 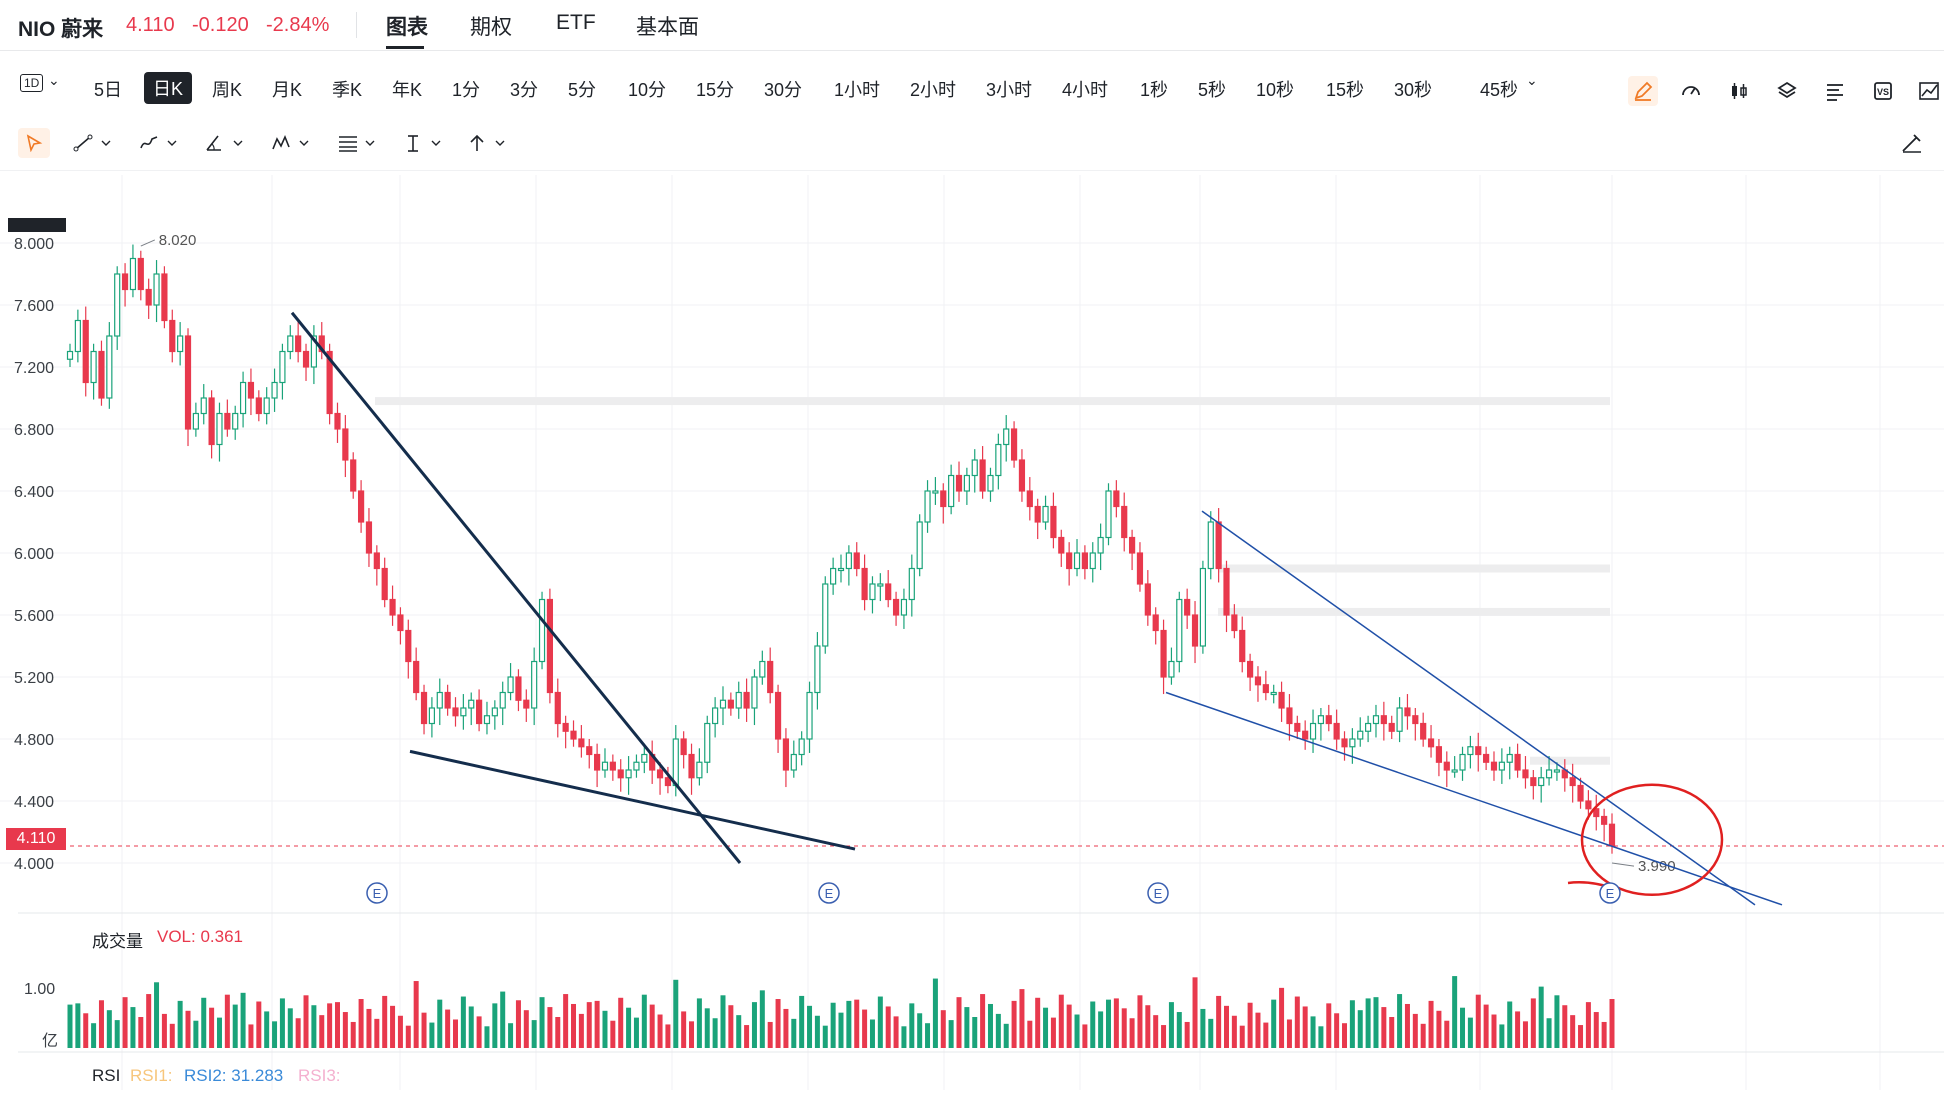 I want to click on magic-pen-icon, so click(x=1912, y=143).